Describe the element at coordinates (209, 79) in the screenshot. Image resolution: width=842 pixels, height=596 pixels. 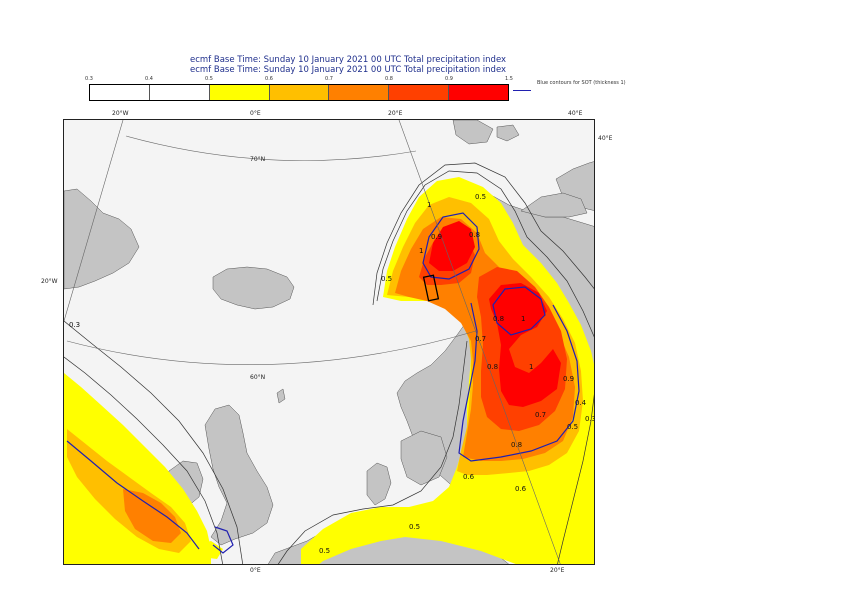
I see `legend-tick-2: 0.5` at that location.